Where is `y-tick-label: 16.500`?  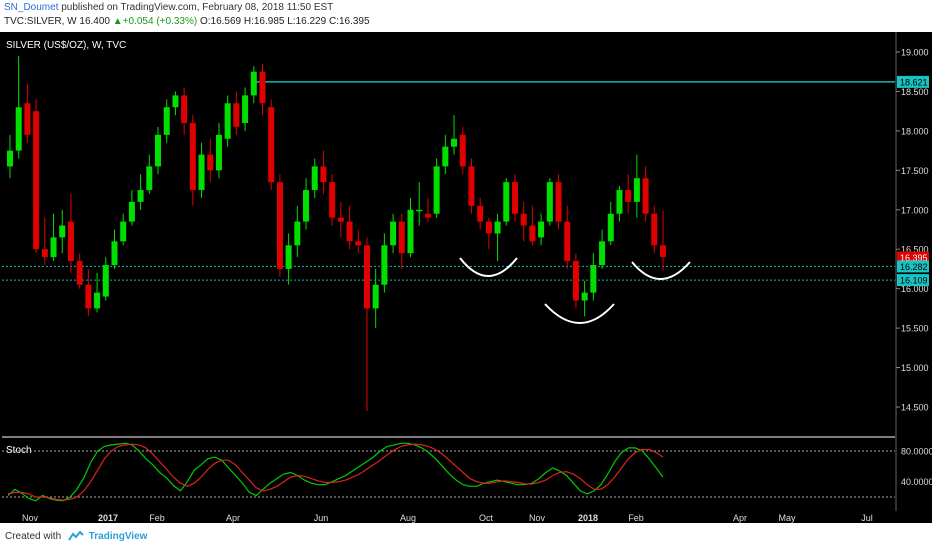
y-tick-label: 16.500 is located at coordinates (915, 250).